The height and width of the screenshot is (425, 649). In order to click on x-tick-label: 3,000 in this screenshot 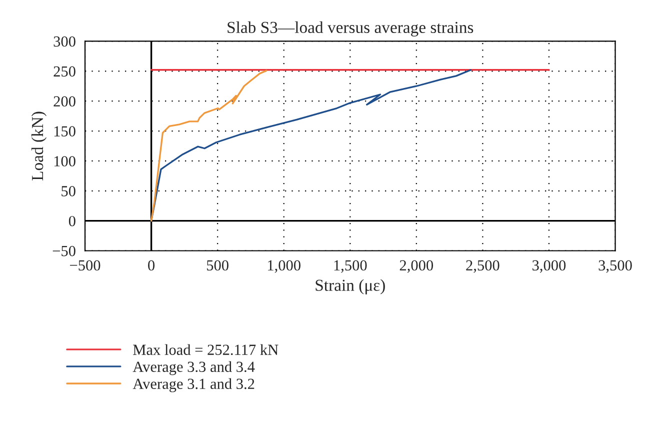, I will do `click(549, 266)`.